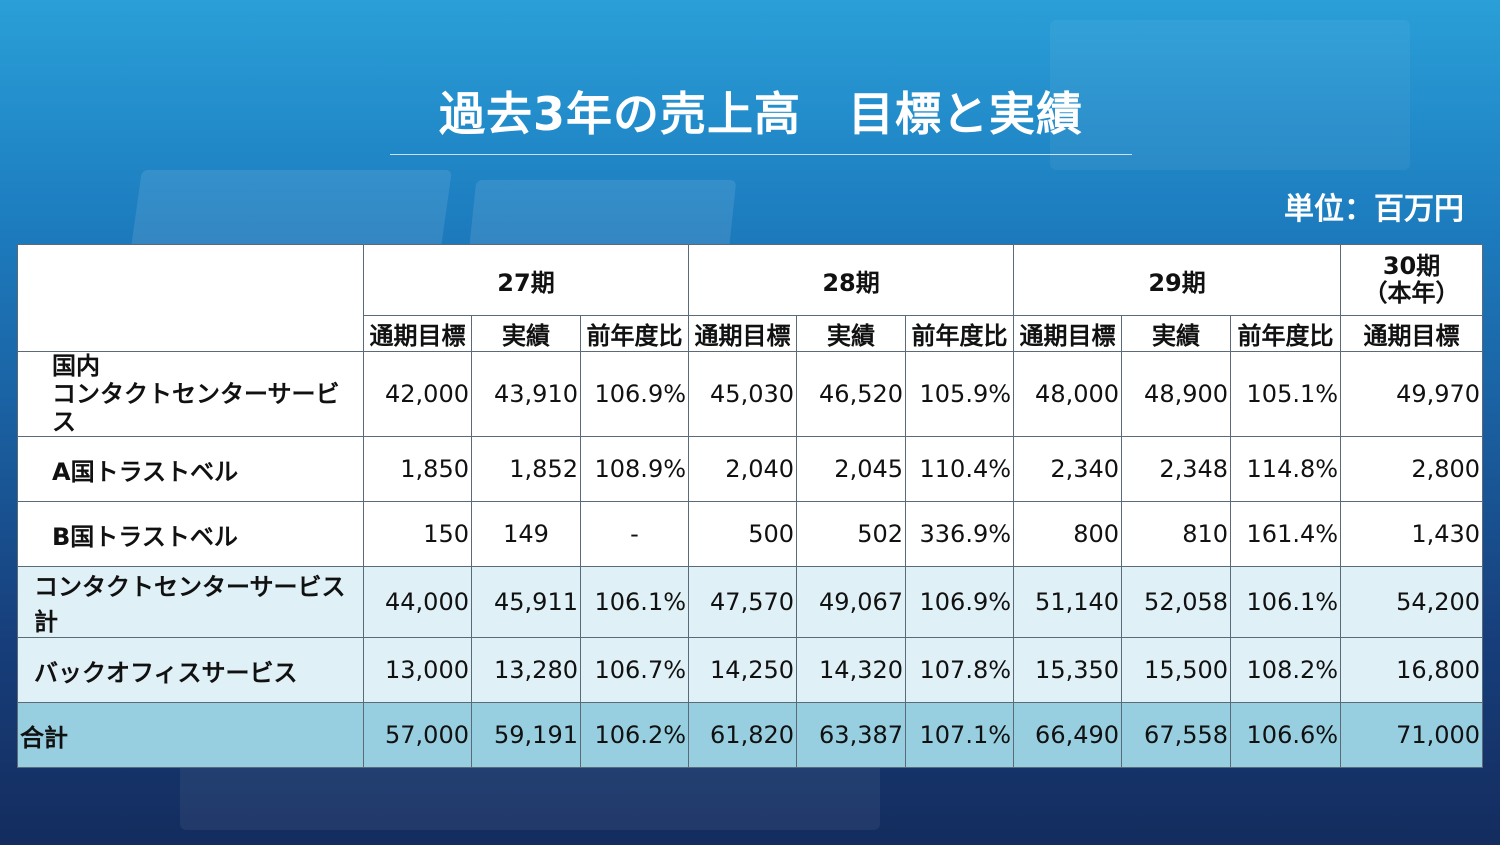 This screenshot has height=845, width=1500. I want to click on cell-value: 107.1%, so click(960, 735).